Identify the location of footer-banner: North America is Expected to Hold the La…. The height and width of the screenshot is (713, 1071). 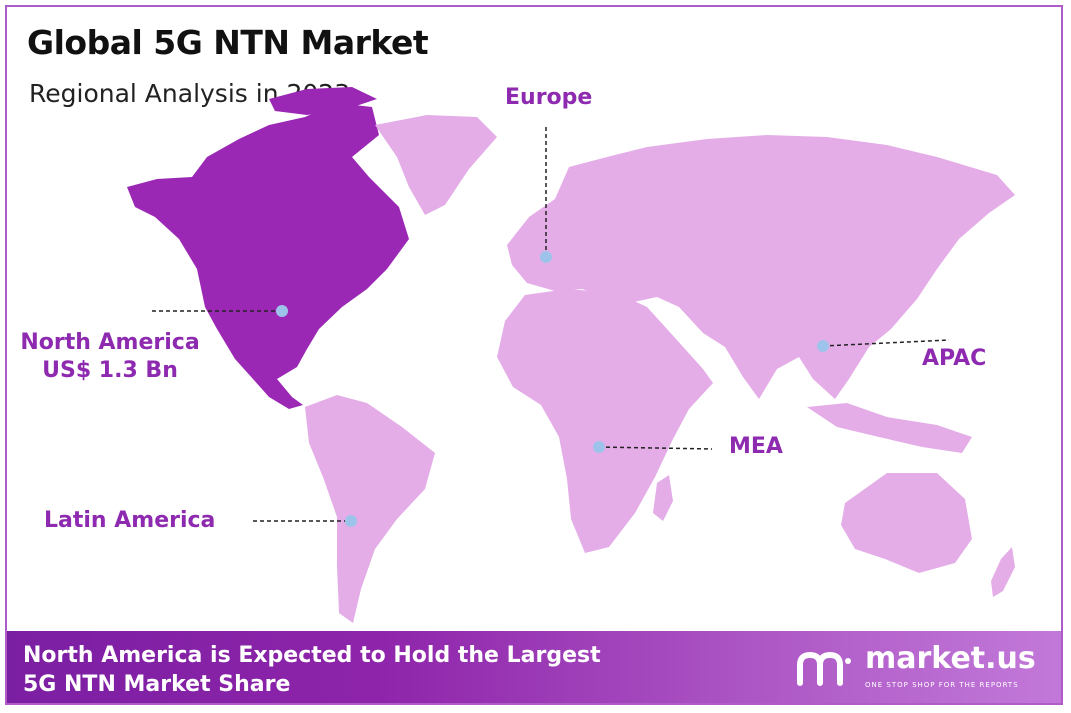
(534, 667).